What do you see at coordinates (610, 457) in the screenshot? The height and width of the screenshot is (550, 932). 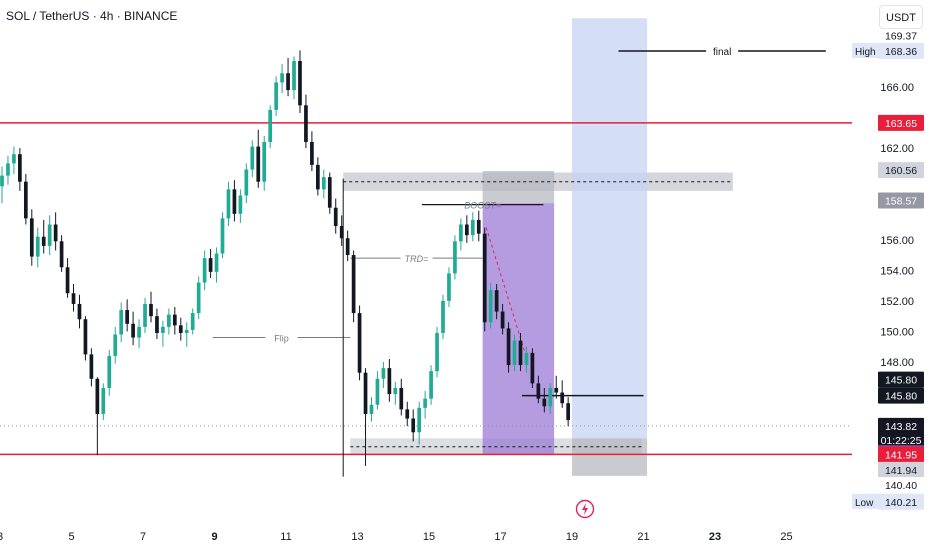 I see `grey-lower-zone` at bounding box center [610, 457].